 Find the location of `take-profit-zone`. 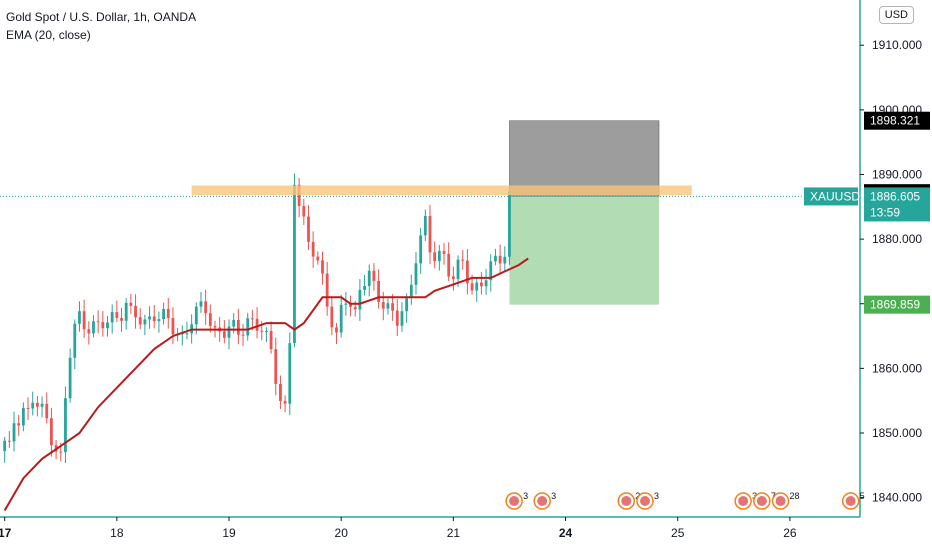

take-profit-zone is located at coordinates (584, 250).